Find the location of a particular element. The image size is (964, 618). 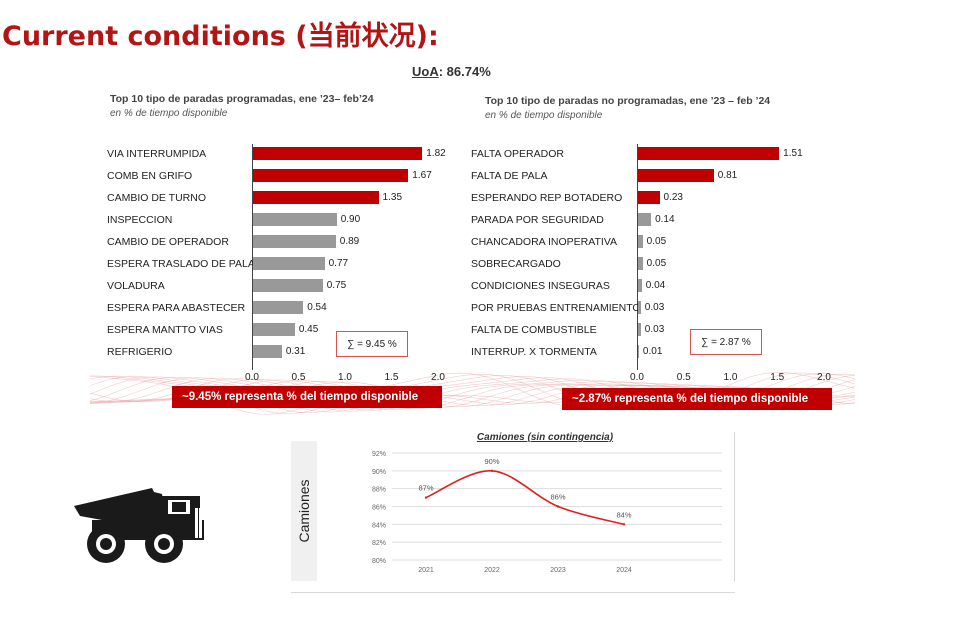

category-label: PARADA POR SEGURIDAD is located at coordinates (537, 220).